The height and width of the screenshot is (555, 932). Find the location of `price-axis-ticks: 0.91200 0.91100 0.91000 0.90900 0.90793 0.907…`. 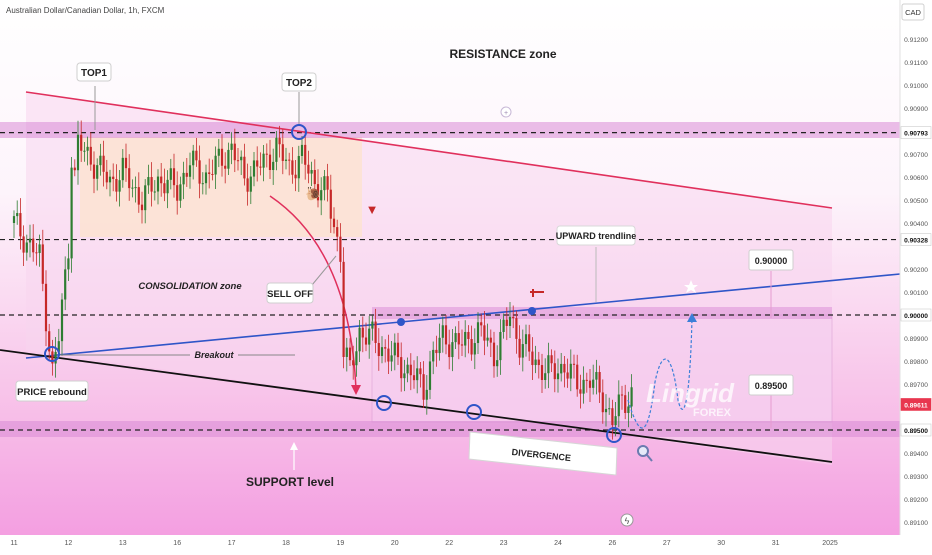

price-axis-ticks: 0.91200 0.91100 0.91000 0.90900 0.90793 0.907… is located at coordinates (916, 282).